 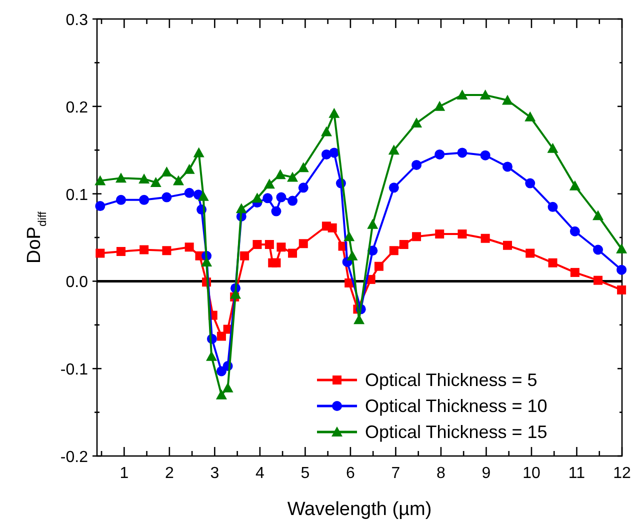 I want to click on x-tick-label: 9, so click(x=486, y=473).